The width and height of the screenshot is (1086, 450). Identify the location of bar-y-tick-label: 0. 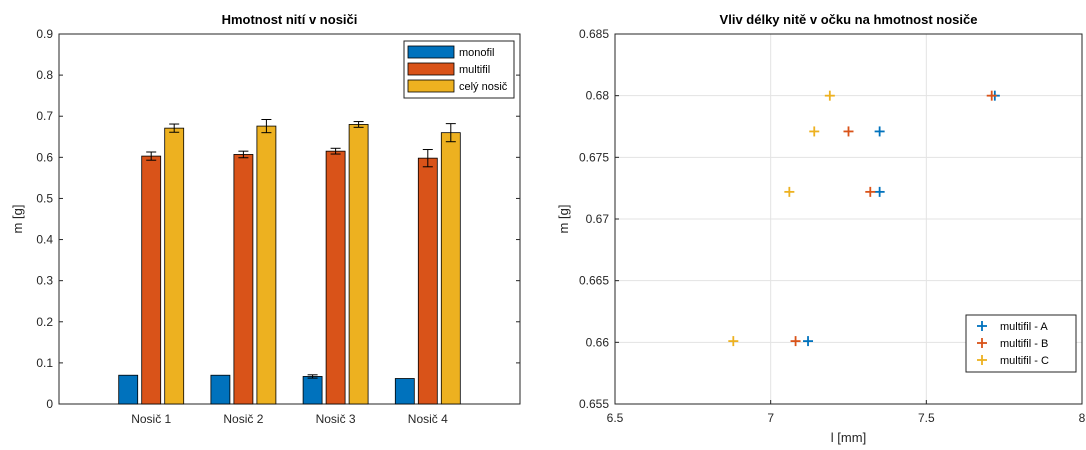
(49, 404).